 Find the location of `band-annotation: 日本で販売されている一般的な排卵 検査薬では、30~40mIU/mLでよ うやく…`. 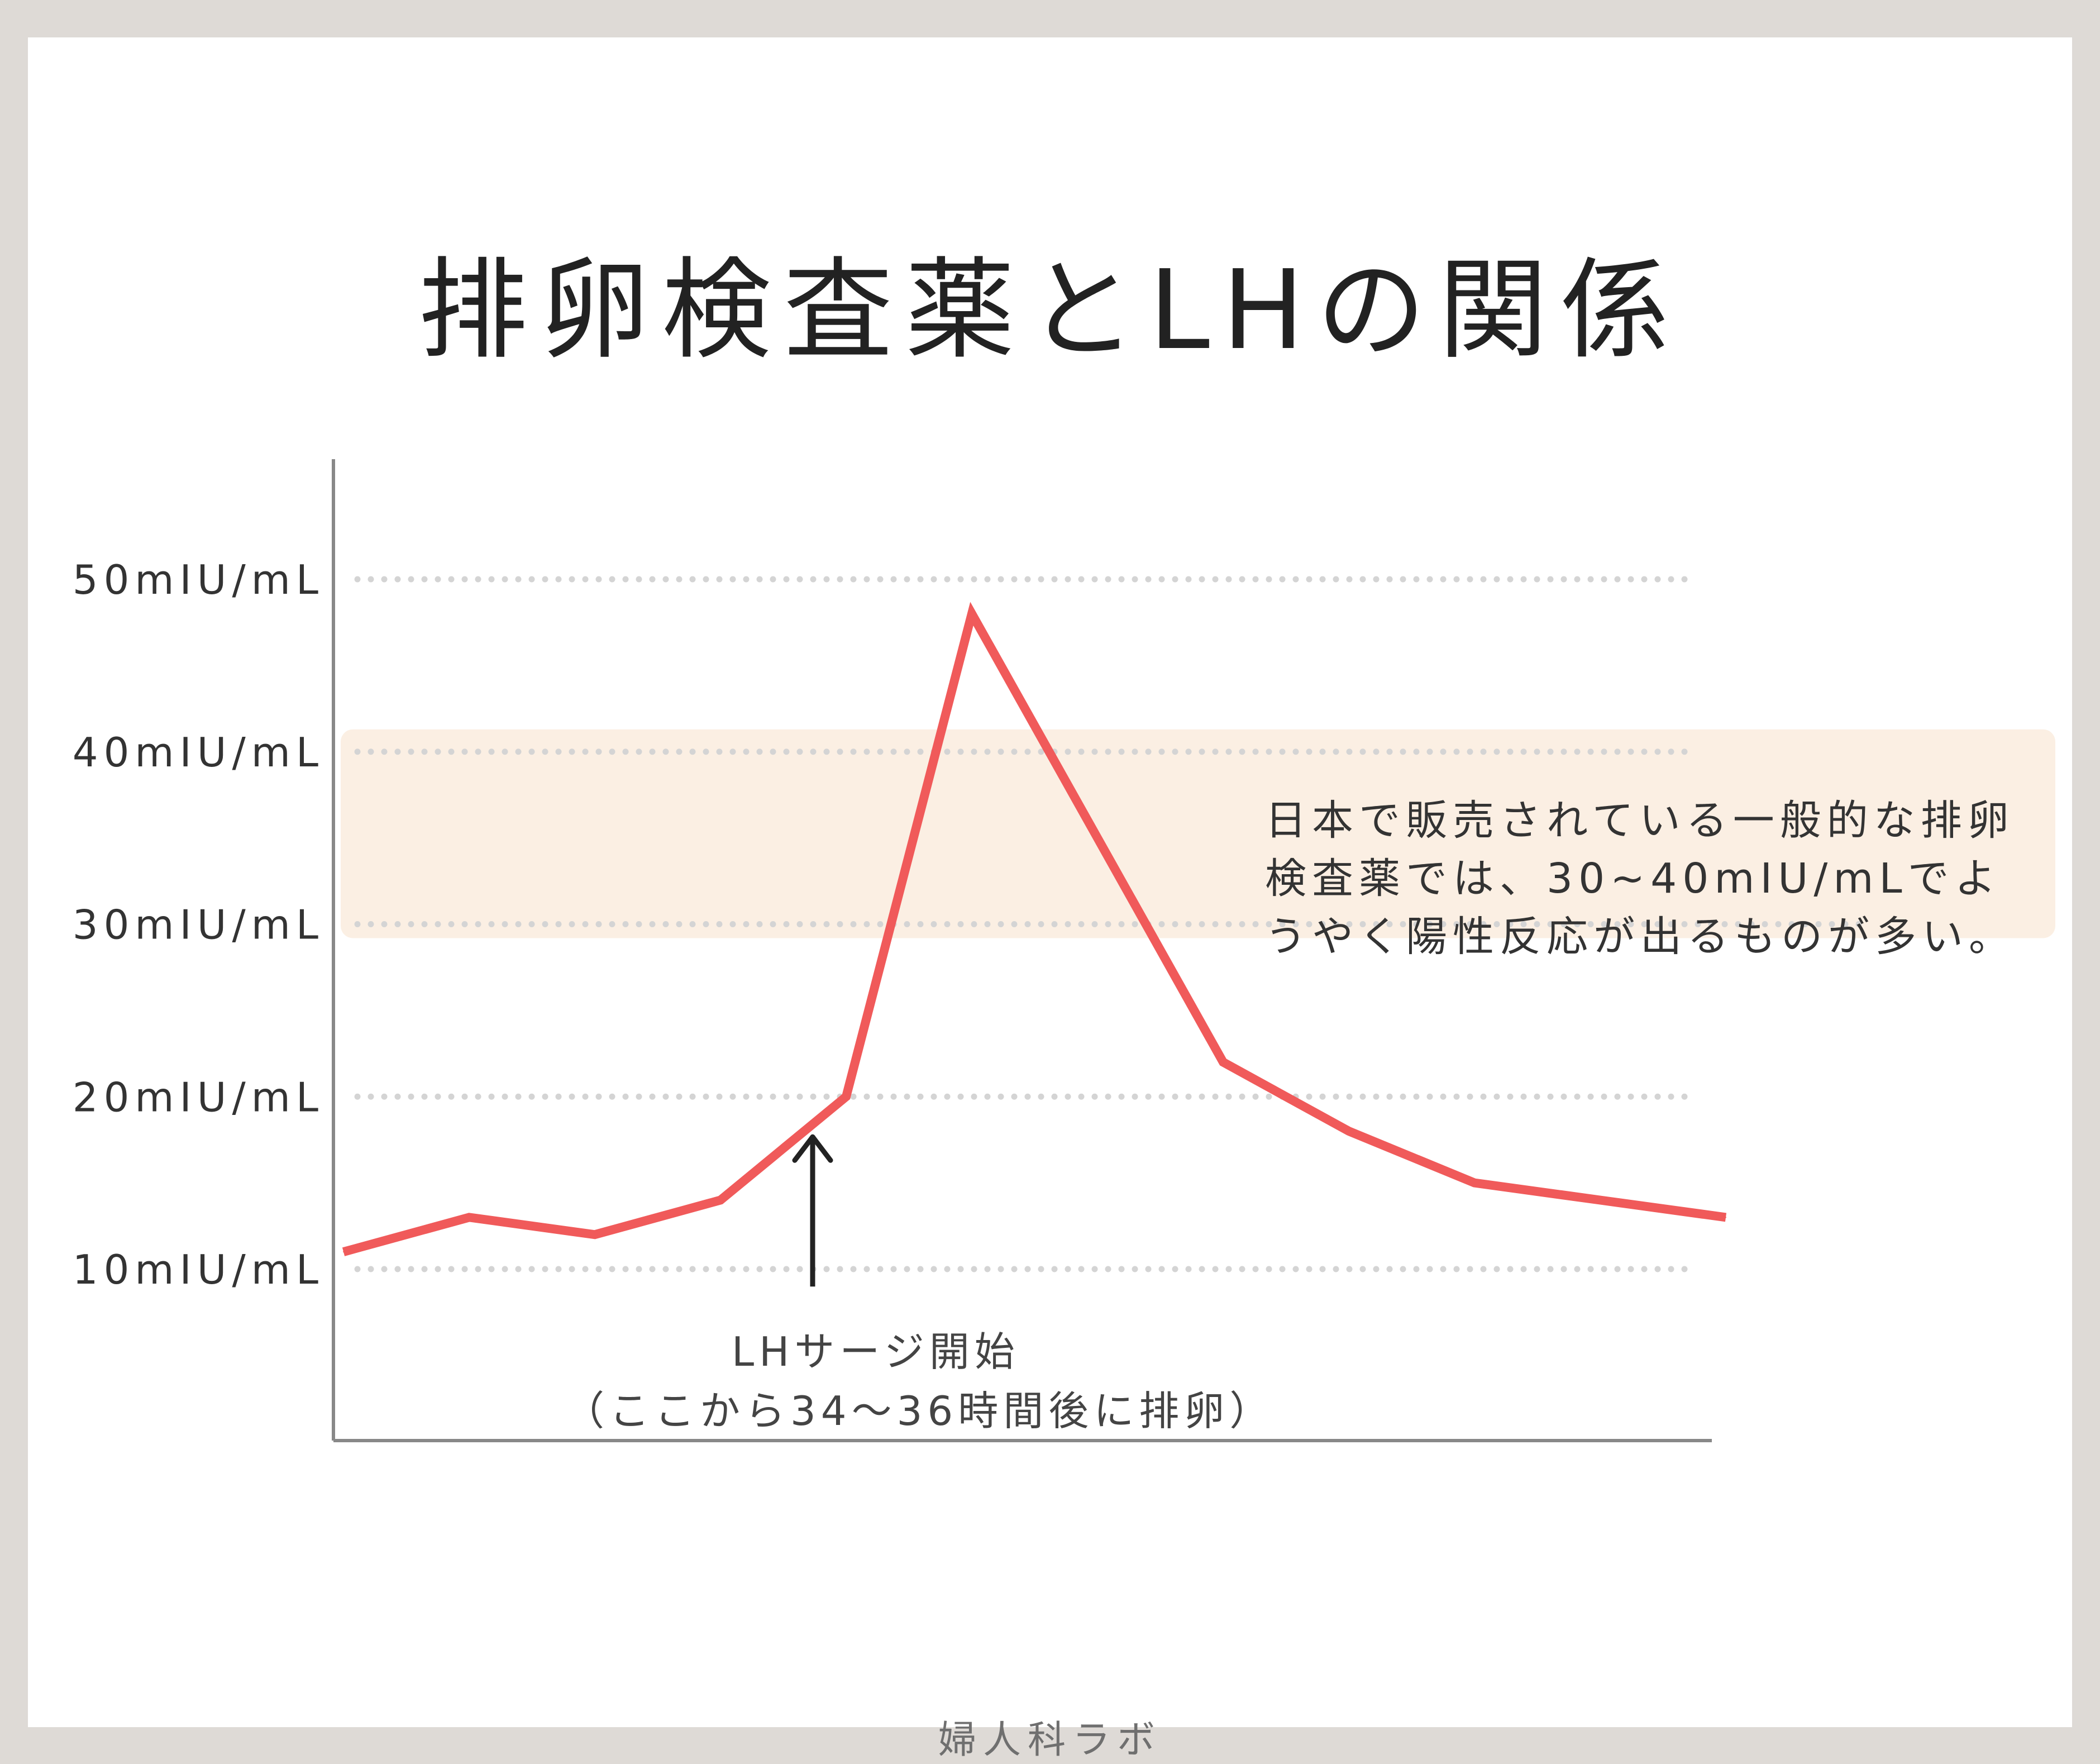

band-annotation: 日本で販売されている一般的な排卵 検査薬では、30~40mIU/mLでよ うやく… is located at coordinates (1667, 879).